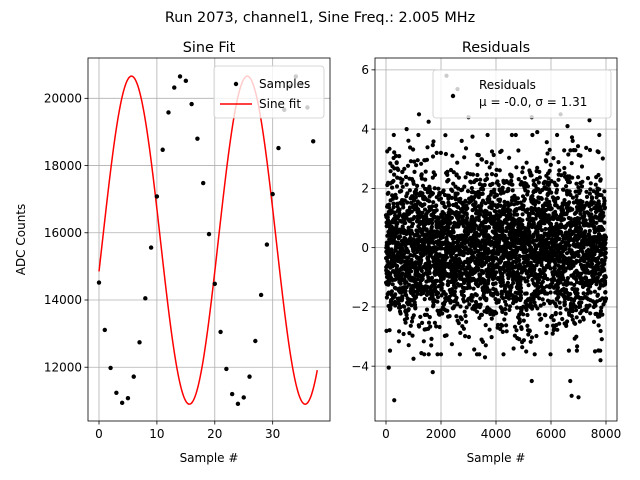 This screenshot has width=640, height=480. Describe the element at coordinates (63, 99) in the screenshot. I see `sine-fit-ytick-label: 20000` at that location.